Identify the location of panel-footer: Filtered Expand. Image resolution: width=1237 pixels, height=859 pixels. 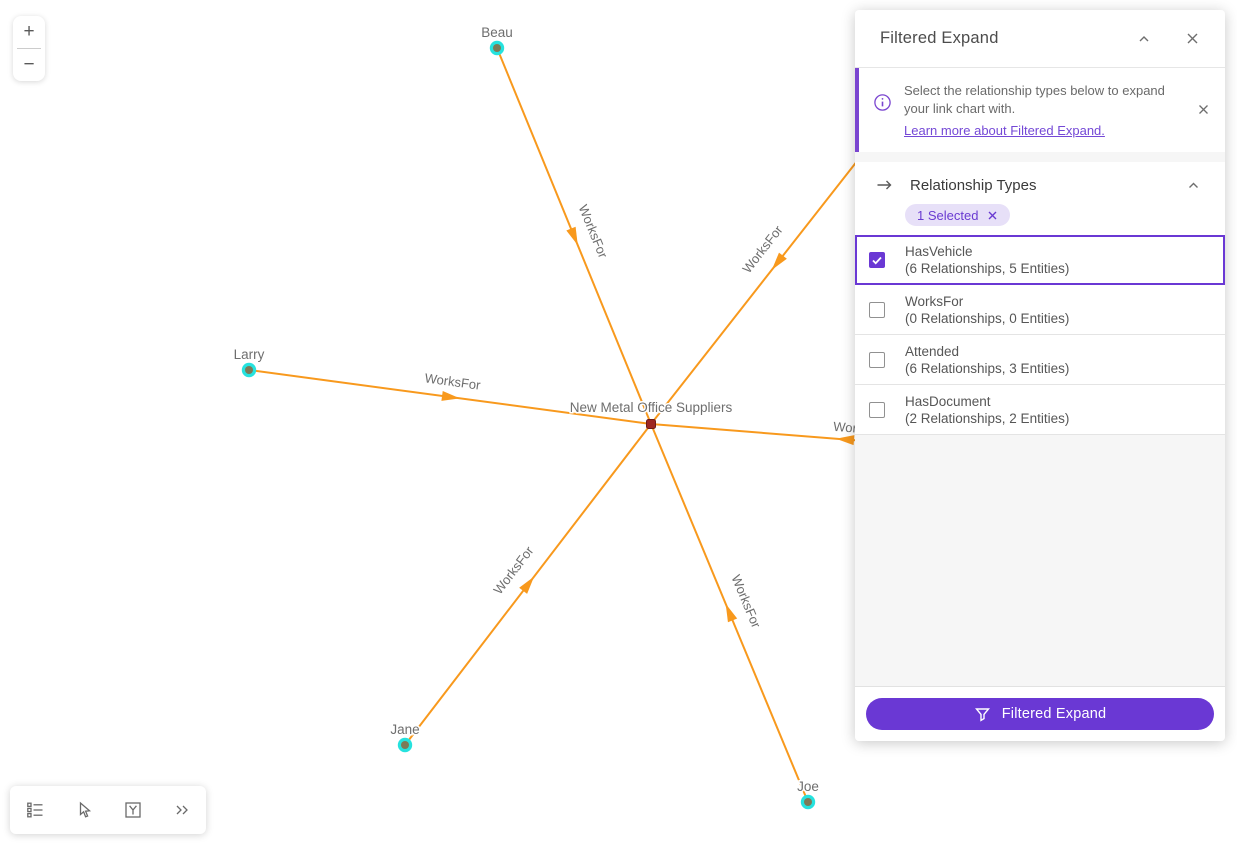
(1040, 713).